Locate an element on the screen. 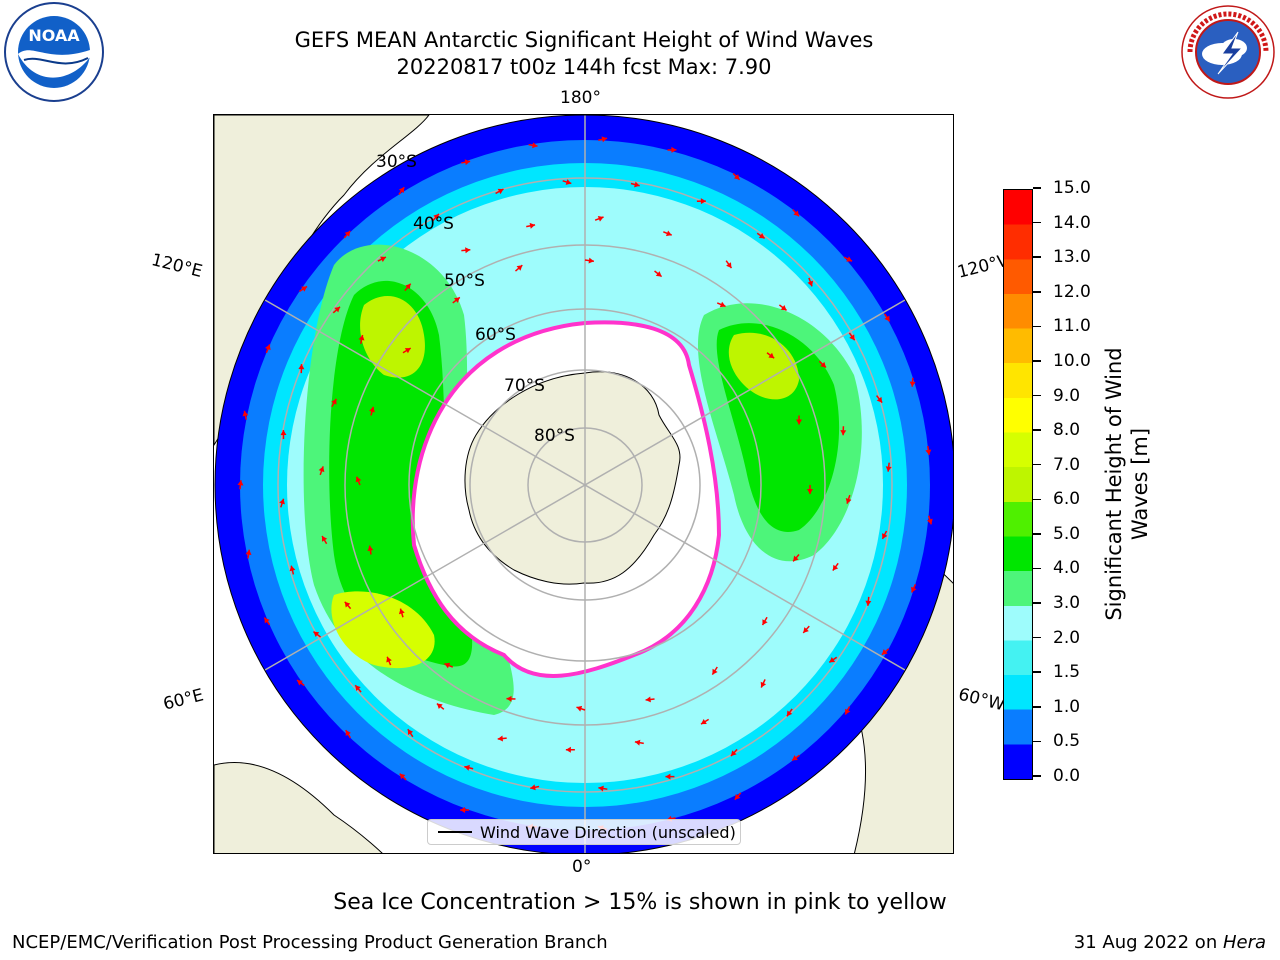 This screenshot has width=1280, height=960. colorbar-tick-label: 0.5 is located at coordinates (1056, 741).